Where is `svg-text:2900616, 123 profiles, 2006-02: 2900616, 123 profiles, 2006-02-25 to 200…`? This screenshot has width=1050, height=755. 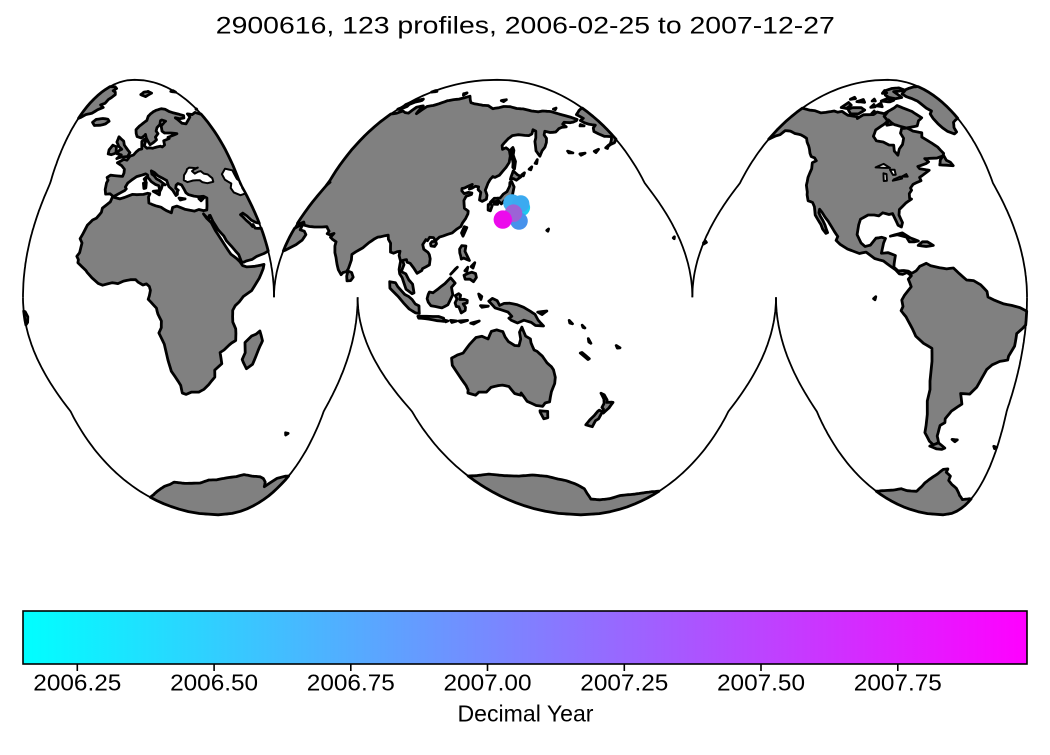
svg-text:2900616, 123 profiles, 2006-02: 2900616, 123 profiles, 2006-02-25 to 200… is located at coordinates (525, 26).